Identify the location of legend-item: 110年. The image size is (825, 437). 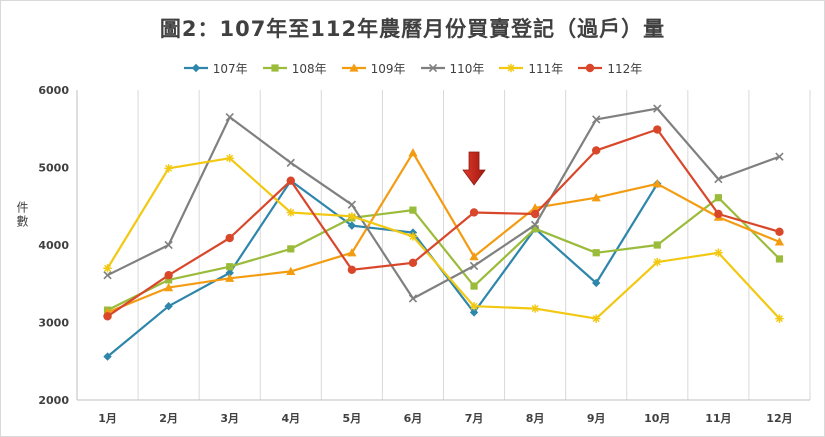
(452, 68).